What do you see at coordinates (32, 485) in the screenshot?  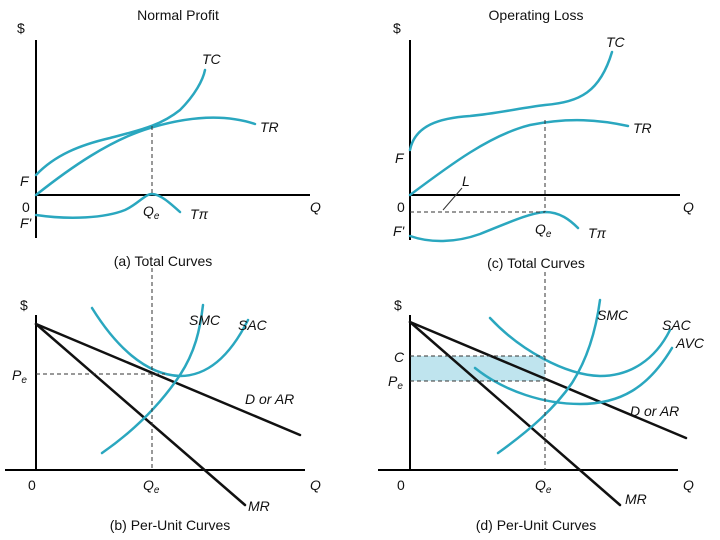 I see `panel-b-origin: 0` at bounding box center [32, 485].